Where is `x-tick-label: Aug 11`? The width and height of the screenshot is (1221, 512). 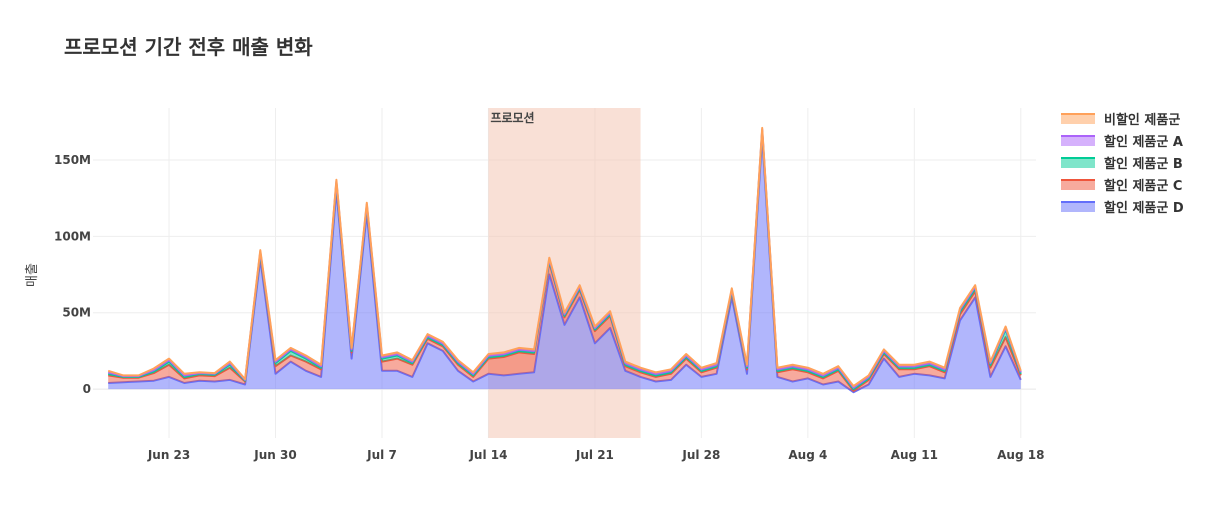
x-tick-label: Aug 11 is located at coordinates (914, 455).